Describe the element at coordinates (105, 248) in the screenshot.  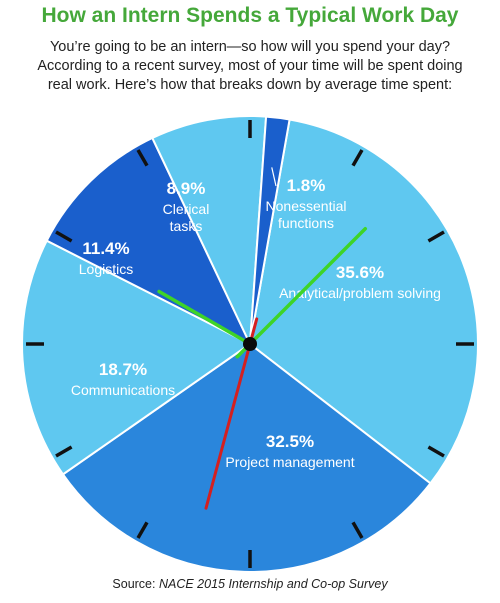
I see `data-label-logistics: 11.4%` at that location.